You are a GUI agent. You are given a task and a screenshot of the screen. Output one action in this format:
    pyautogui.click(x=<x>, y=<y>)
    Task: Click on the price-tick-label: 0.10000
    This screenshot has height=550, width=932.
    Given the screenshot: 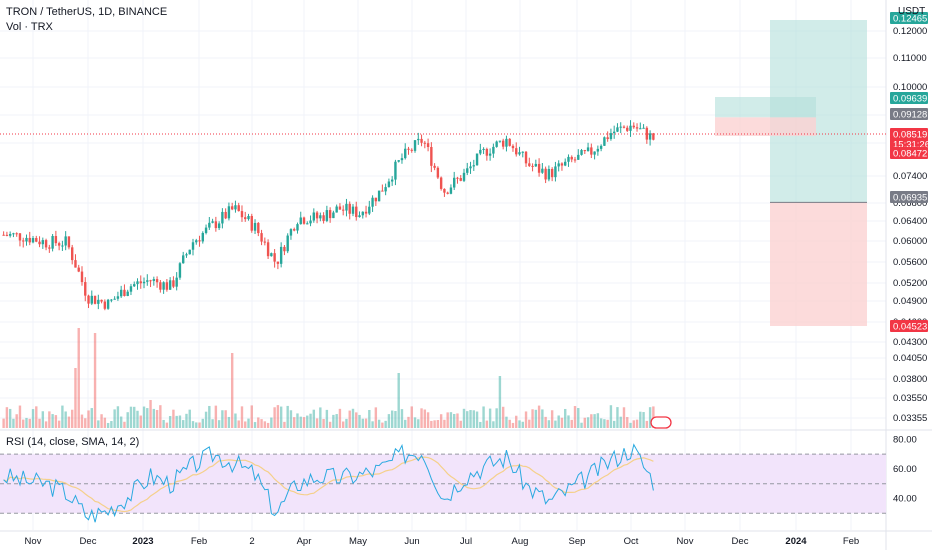 What is the action you would take?
    pyautogui.click(x=910, y=87)
    